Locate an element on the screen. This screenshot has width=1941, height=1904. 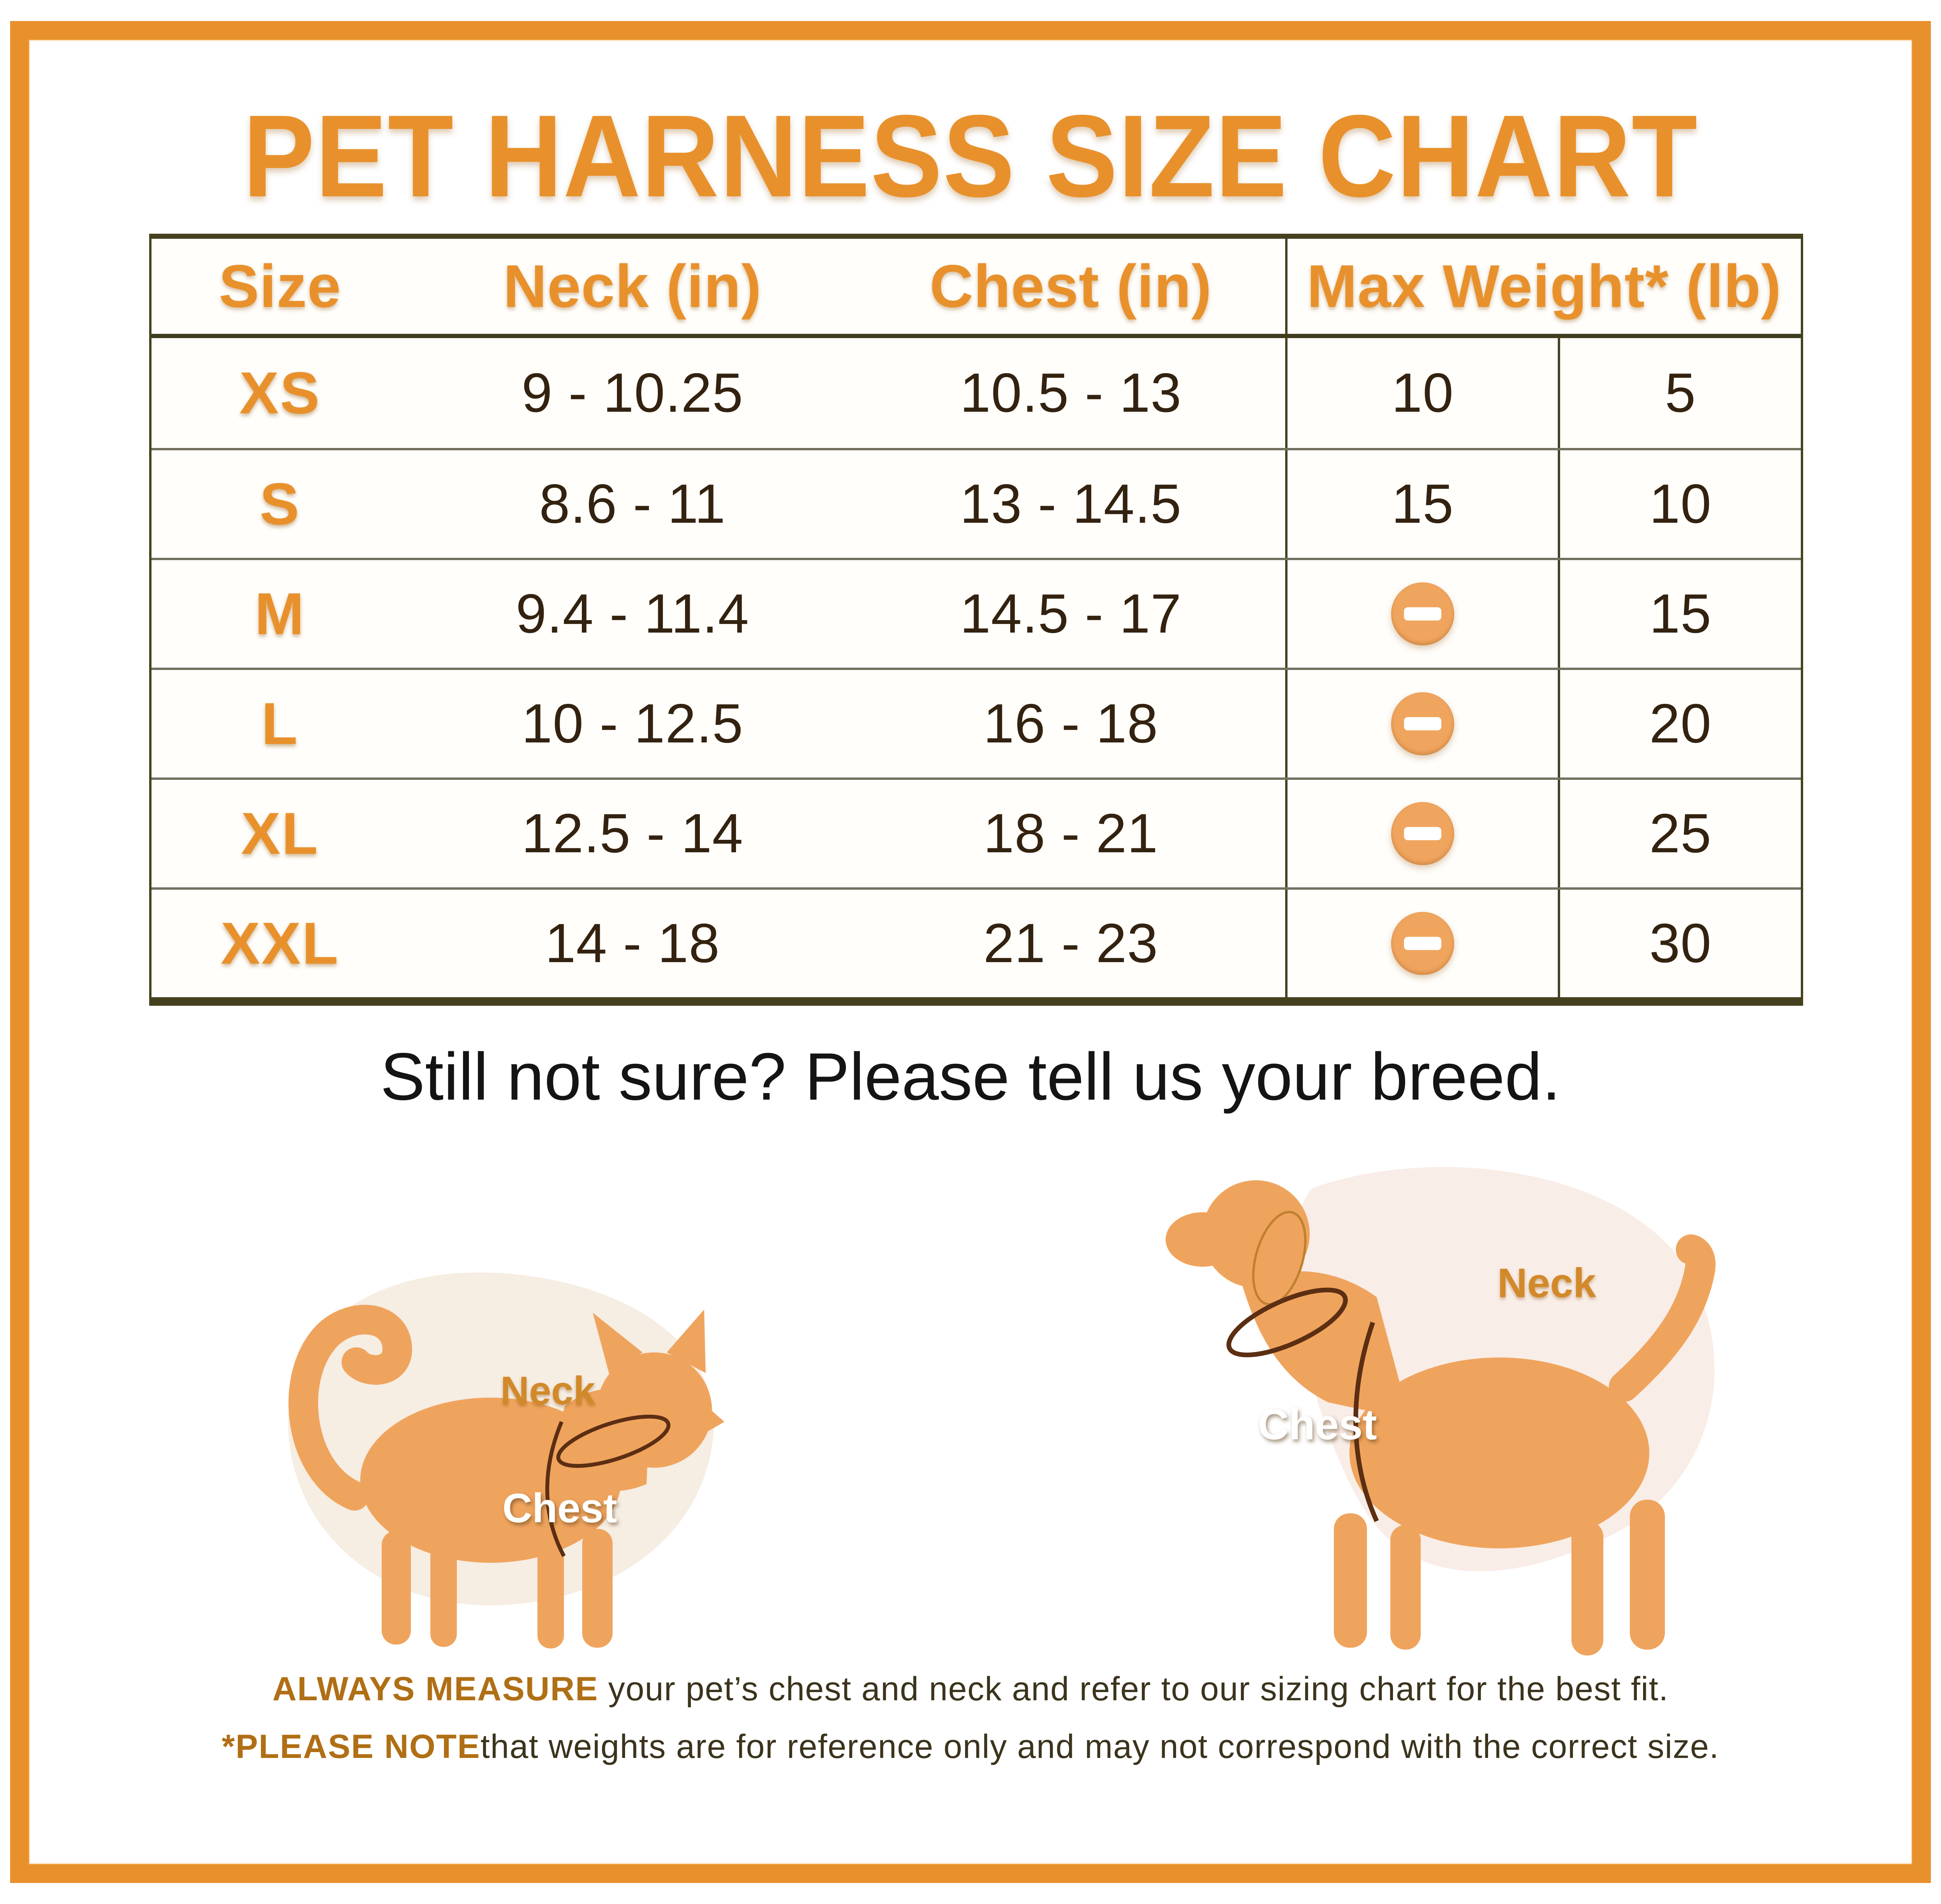
column-header-neck: Neck (in) is located at coordinates (632, 286).